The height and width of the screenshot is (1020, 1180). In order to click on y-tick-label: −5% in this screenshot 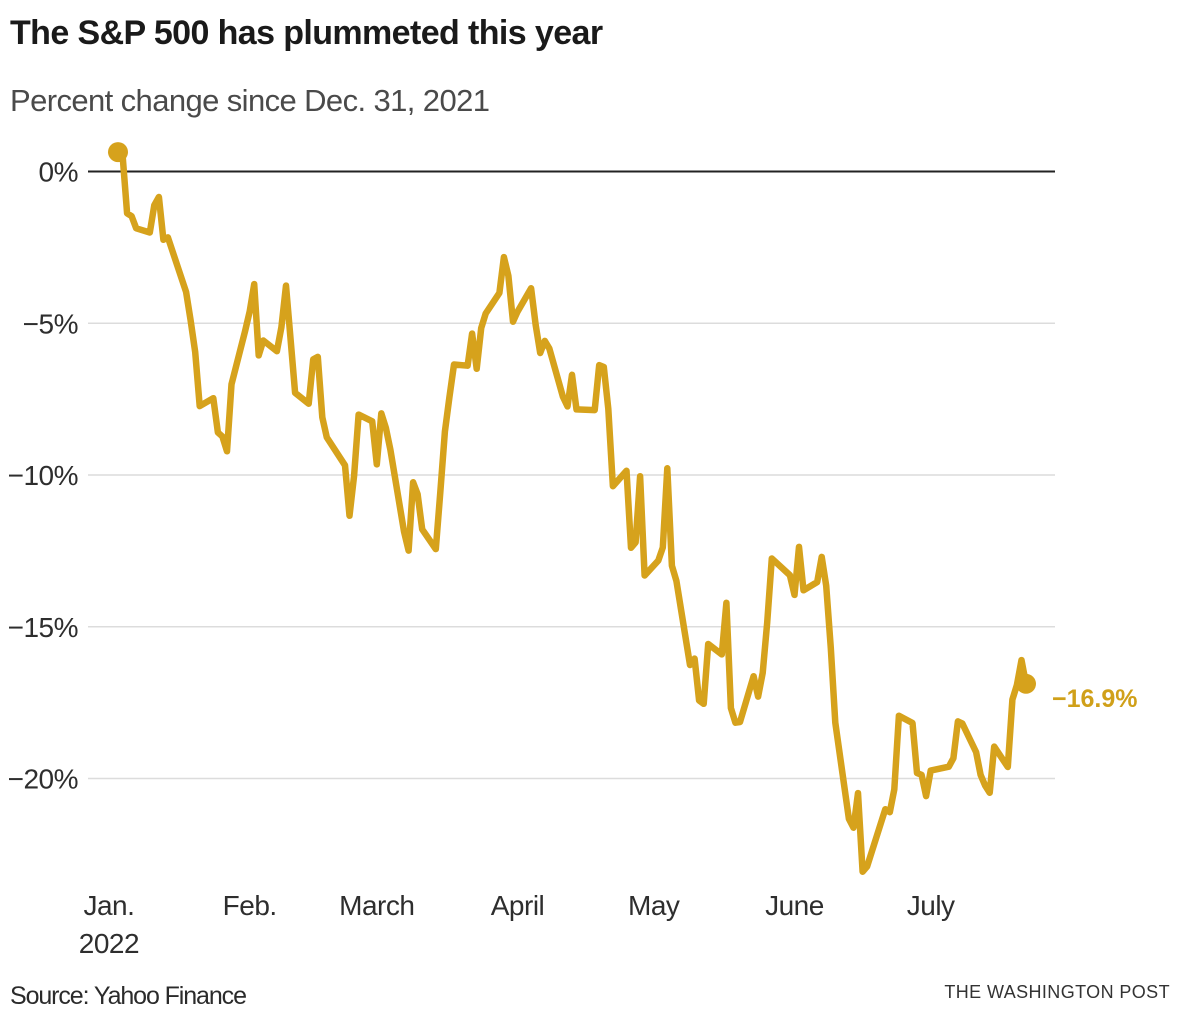, I will do `click(50, 323)`.